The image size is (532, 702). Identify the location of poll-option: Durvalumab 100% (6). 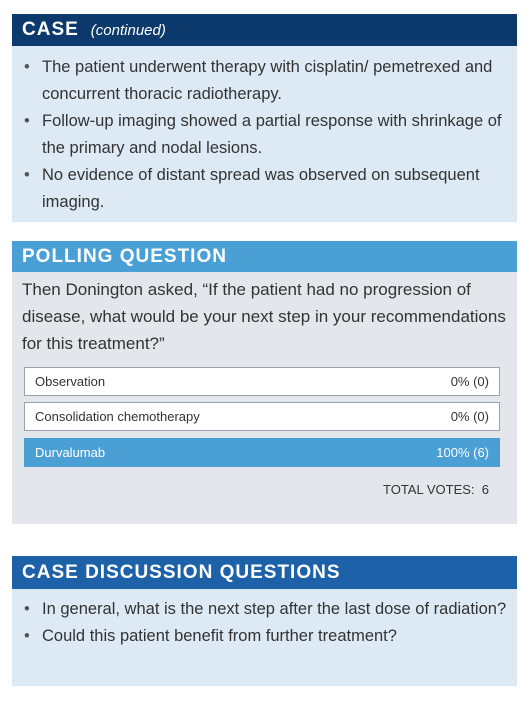
(262, 452).